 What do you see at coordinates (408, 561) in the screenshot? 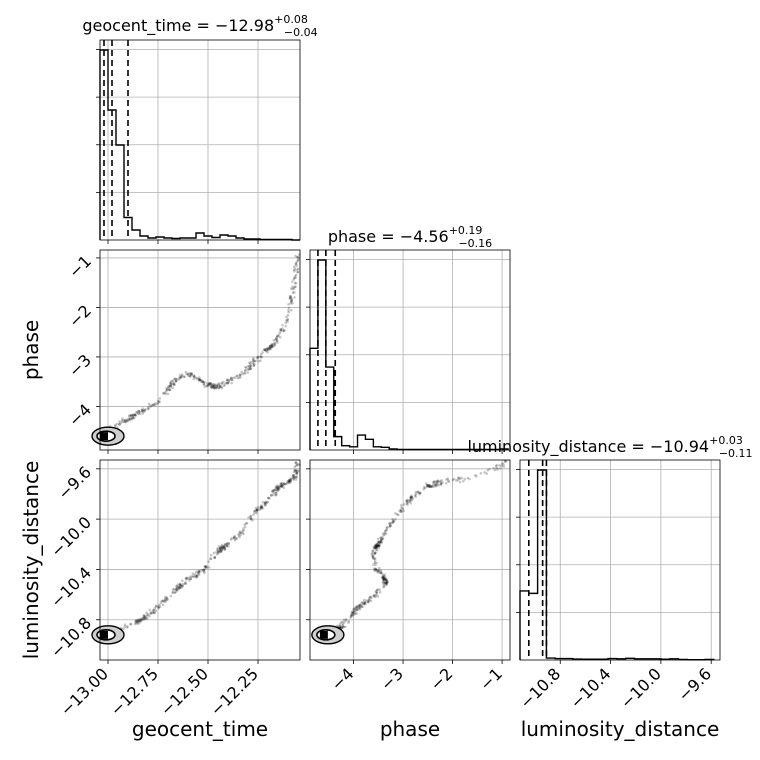
I see `panel-scatter-phase-distance` at bounding box center [408, 561].